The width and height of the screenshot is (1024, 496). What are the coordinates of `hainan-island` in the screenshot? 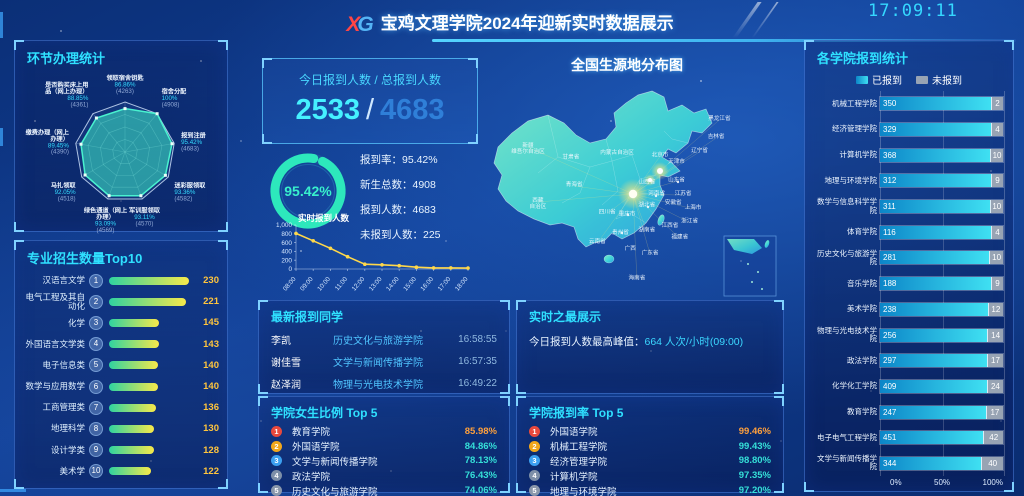 It's located at (609, 259).